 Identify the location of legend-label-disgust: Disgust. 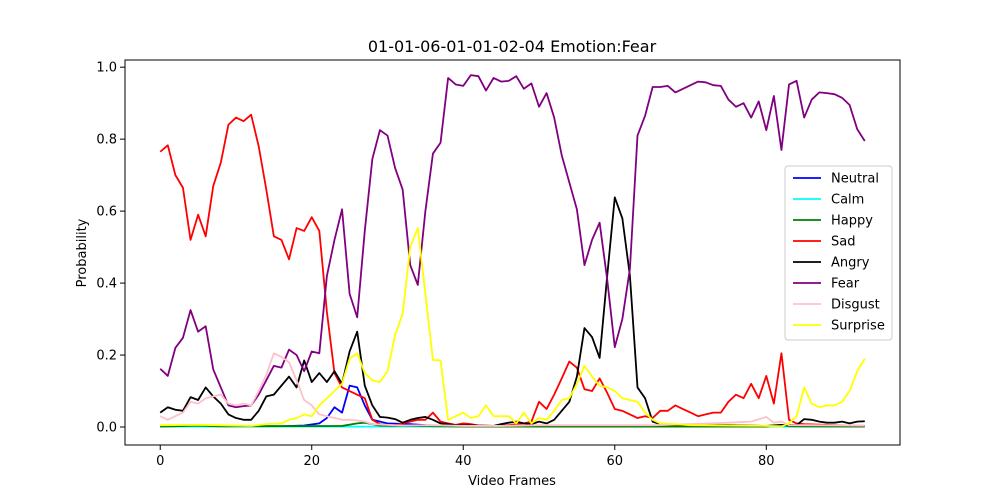
(855, 305).